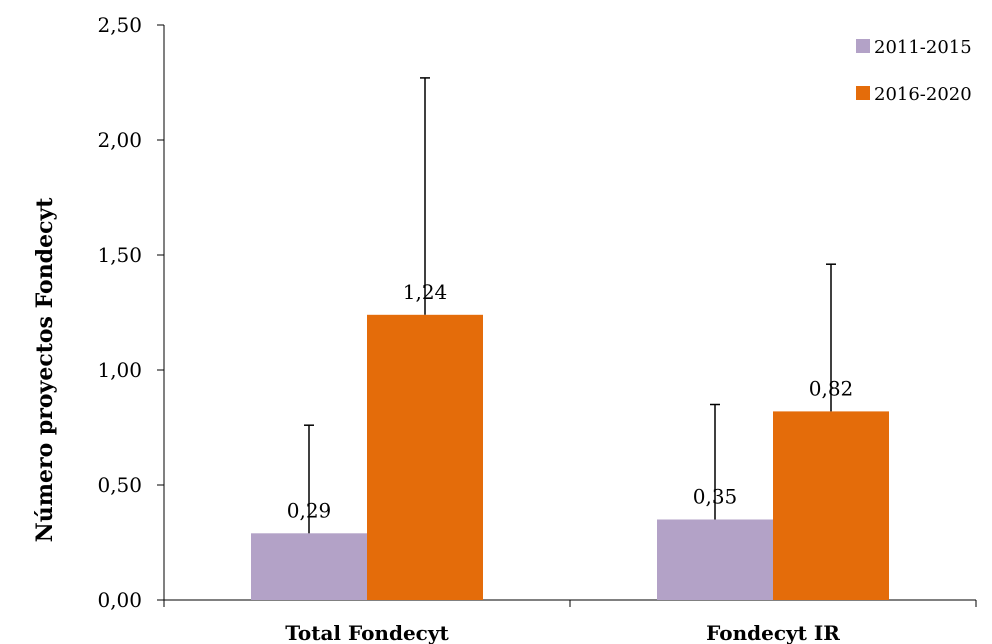 The height and width of the screenshot is (644, 992). Describe the element at coordinates (119, 370) in the screenshot. I see `y-tick-label: 1,00` at that location.